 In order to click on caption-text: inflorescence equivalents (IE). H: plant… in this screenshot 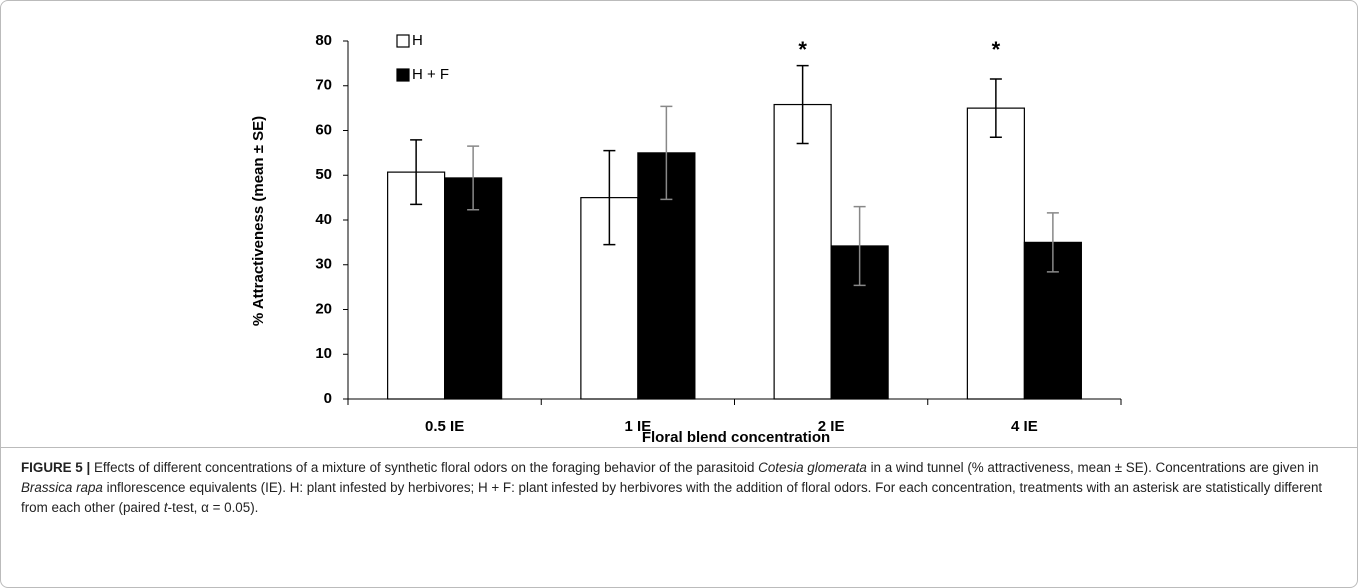, I will do `click(672, 497)`.